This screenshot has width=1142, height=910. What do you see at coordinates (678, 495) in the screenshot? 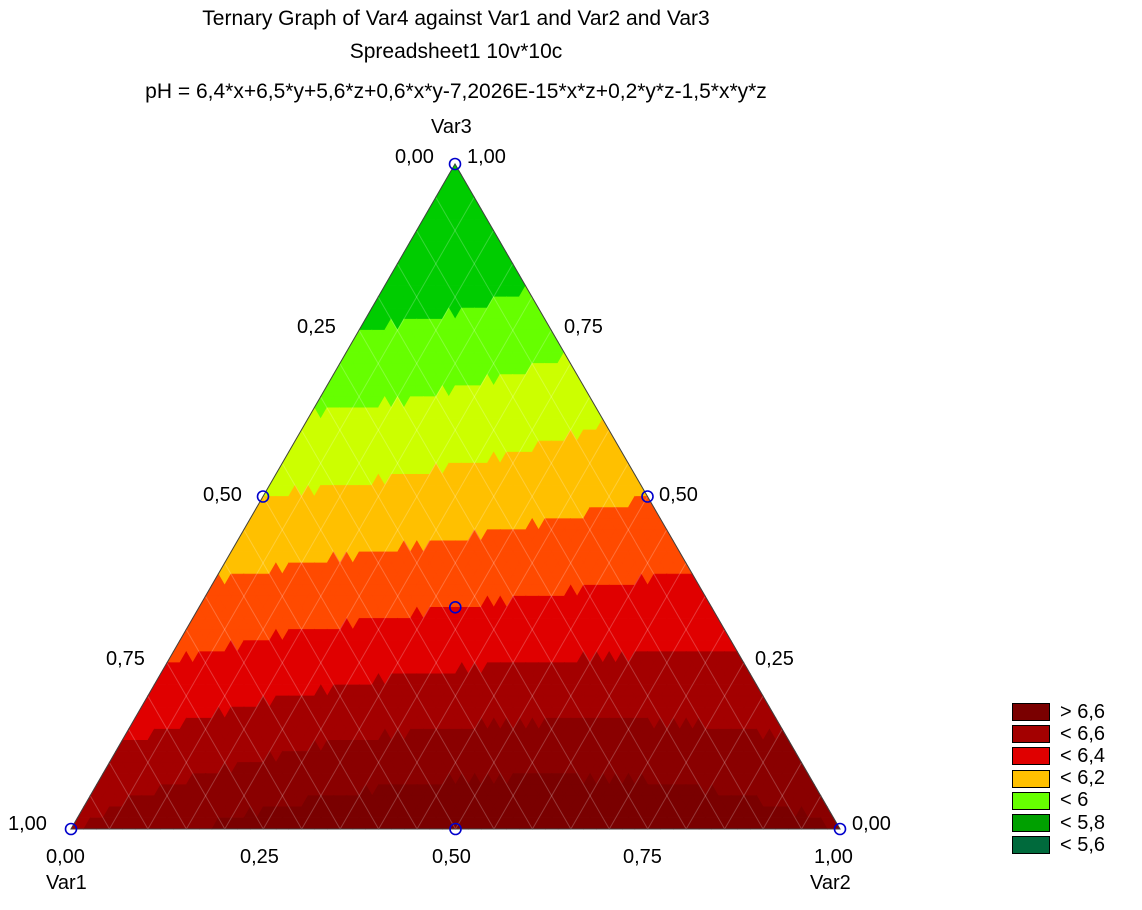
I see `tick-right-3: 0,50` at bounding box center [678, 495].